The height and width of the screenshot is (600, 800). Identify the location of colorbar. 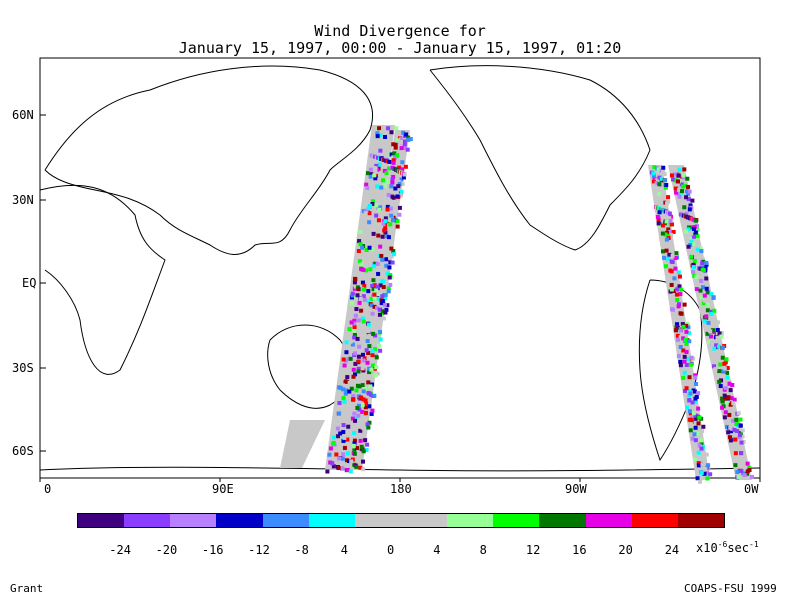
(401, 520).